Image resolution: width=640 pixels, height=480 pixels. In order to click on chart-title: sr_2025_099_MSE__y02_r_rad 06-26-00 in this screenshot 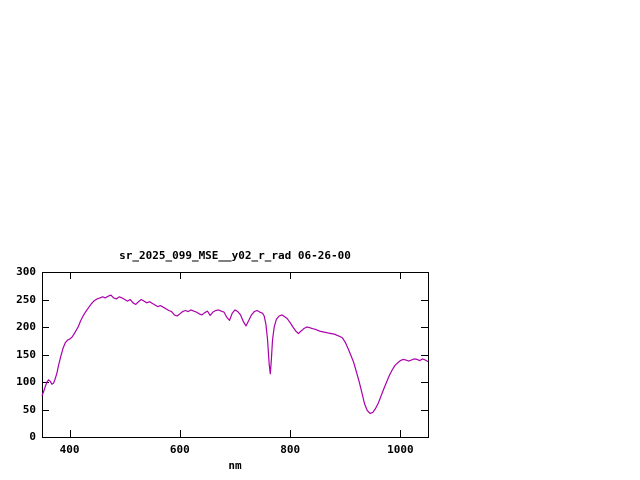, I will do `click(235, 255)`.